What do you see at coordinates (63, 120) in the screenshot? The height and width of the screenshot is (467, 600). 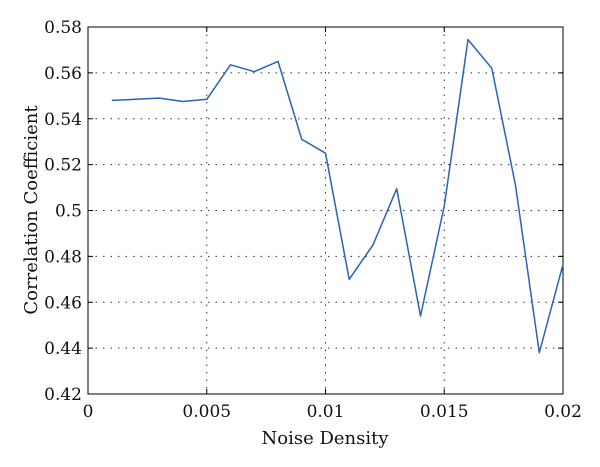 I see `y-tick-label: 0.54` at bounding box center [63, 120].